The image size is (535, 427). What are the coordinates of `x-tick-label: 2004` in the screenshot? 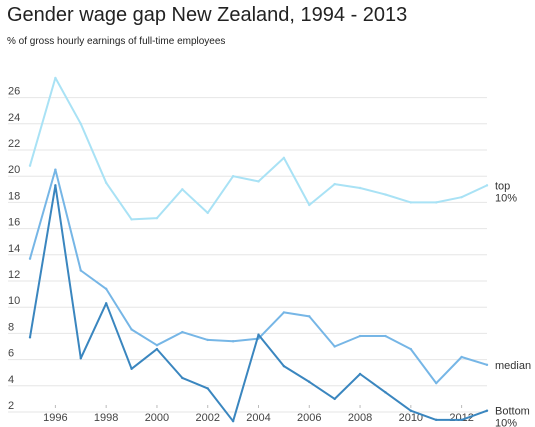 It's located at (258, 418).